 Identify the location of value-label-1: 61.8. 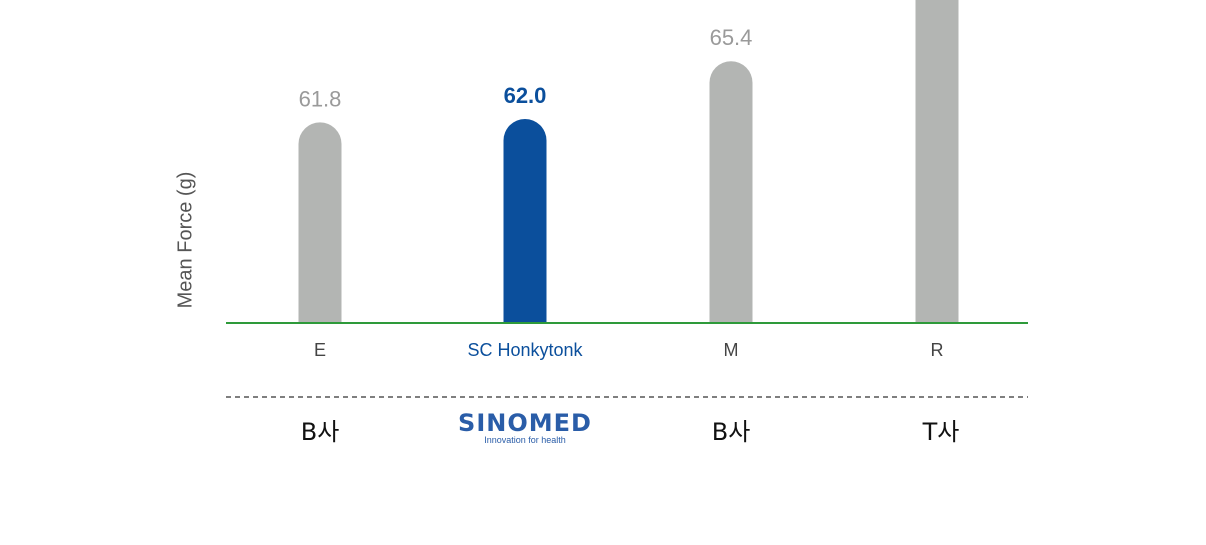
(320, 98).